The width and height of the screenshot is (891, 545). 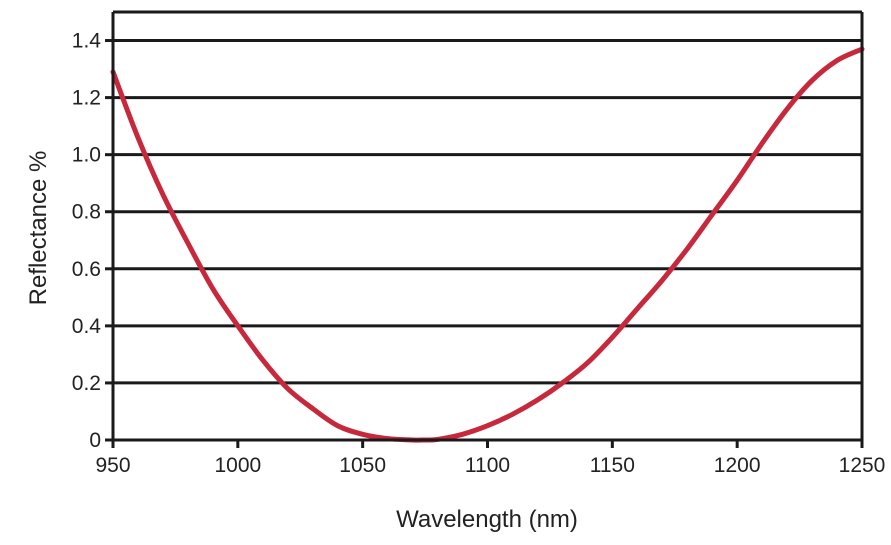 I want to click on x-tick-label: 1000, so click(x=237, y=465).